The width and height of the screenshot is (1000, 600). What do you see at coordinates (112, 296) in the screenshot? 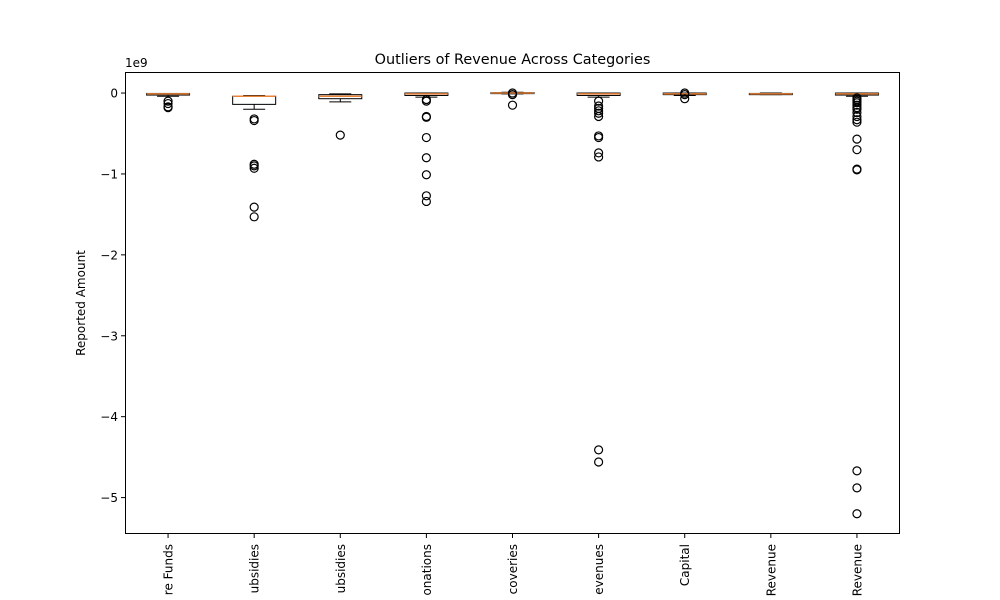
I see `y-axis: 0 −1 −2 −3 −4 −5` at bounding box center [112, 296].